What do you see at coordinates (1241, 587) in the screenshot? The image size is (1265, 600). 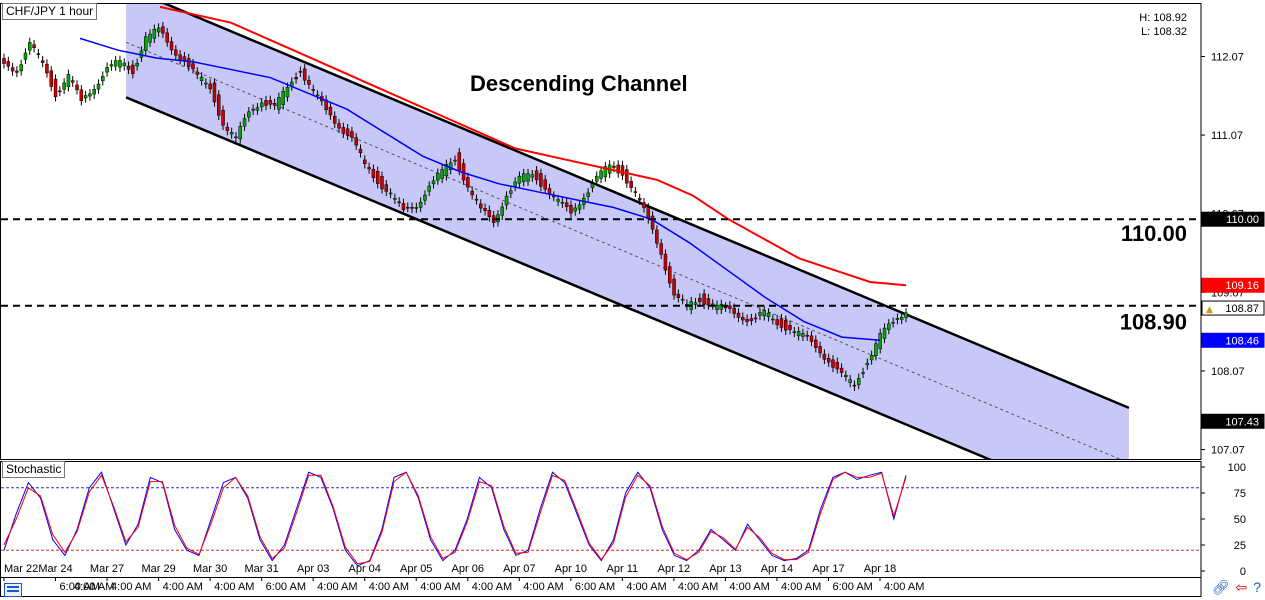 I see `arrow-icon: ⇦` at bounding box center [1241, 587].